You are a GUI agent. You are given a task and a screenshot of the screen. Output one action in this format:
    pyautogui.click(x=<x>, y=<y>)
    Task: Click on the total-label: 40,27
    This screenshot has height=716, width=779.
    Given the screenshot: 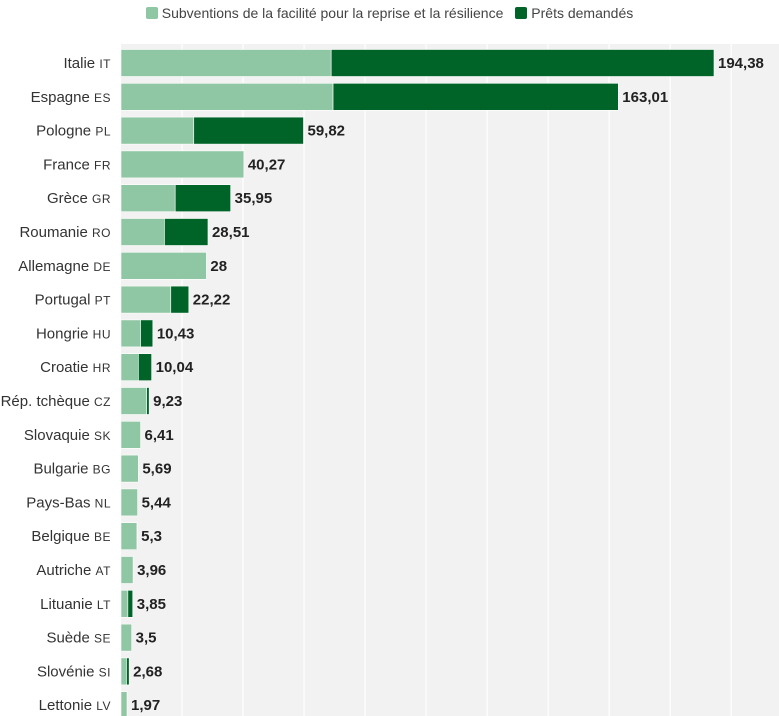 What is the action you would take?
    pyautogui.click(x=267, y=164)
    